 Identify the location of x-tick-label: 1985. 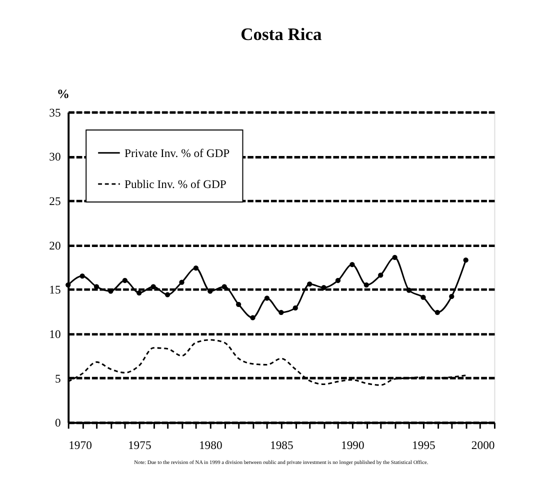
(282, 445).